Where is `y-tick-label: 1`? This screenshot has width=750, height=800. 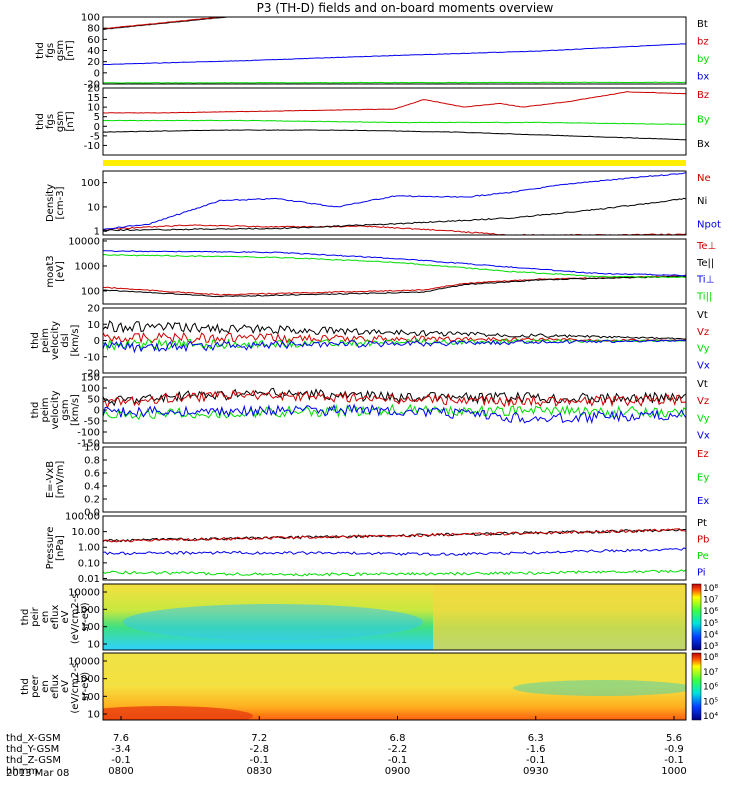 y-tick-label: 1 is located at coordinates (97, 232).